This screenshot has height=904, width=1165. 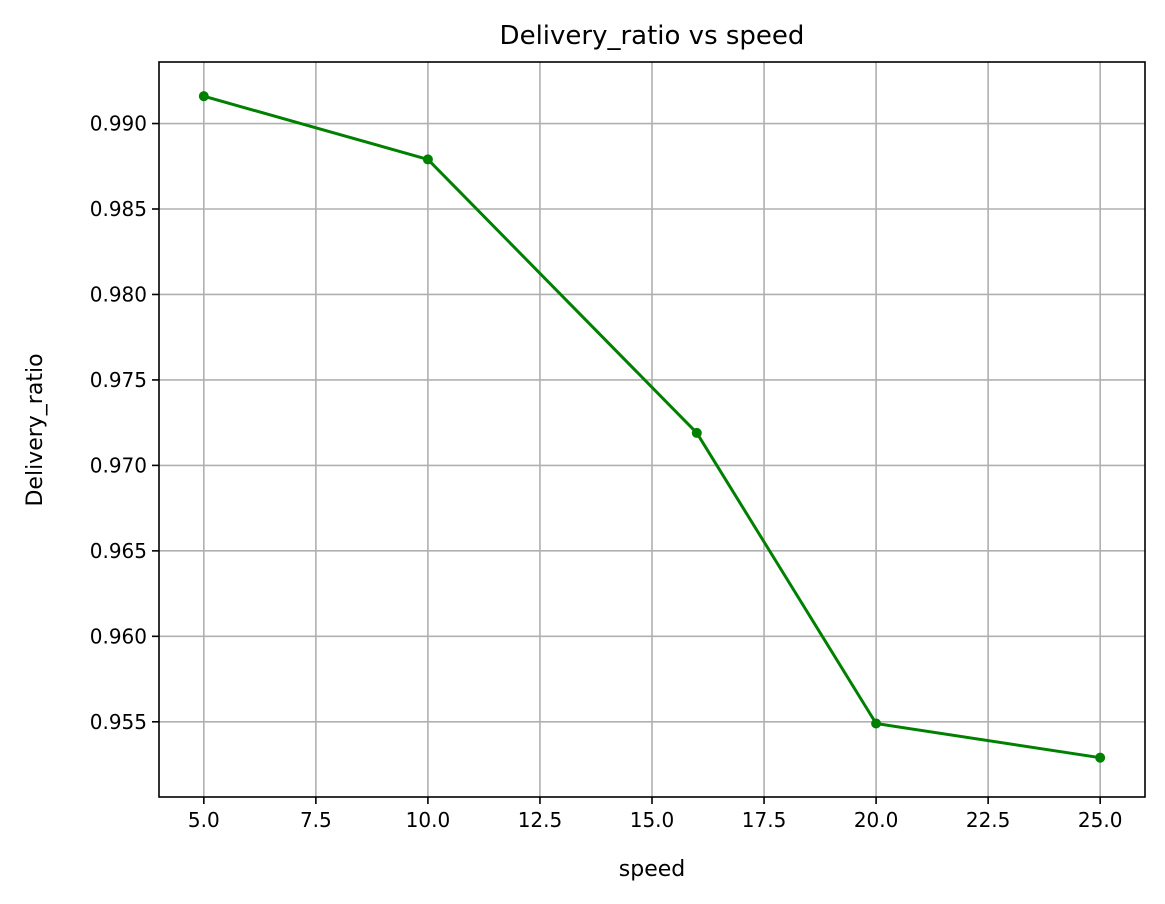 I want to click on x-tick-label: 25.0, so click(x=1100, y=820).